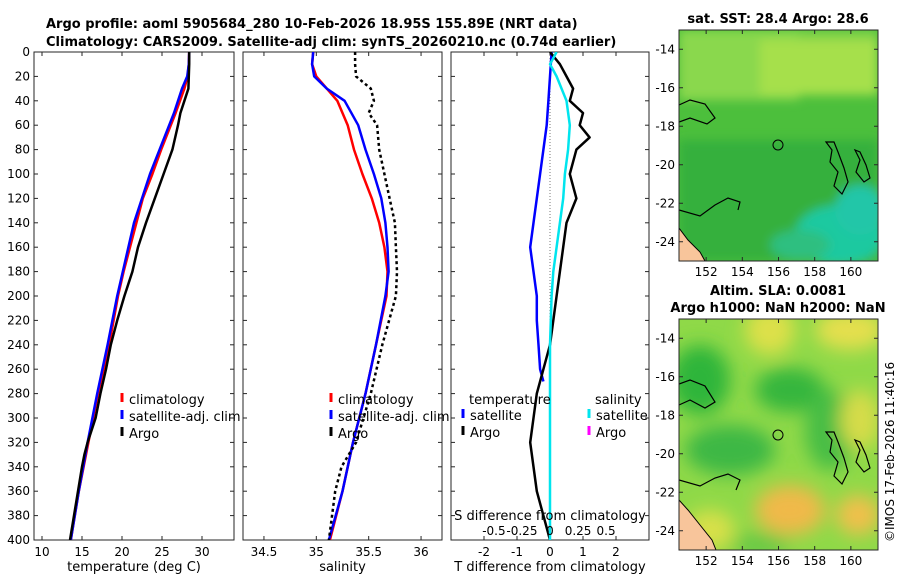 This screenshot has width=900, height=580. What do you see at coordinates (742, 561) in the screenshot?
I see `sla-map-lon-label: 154` at bounding box center [742, 561].